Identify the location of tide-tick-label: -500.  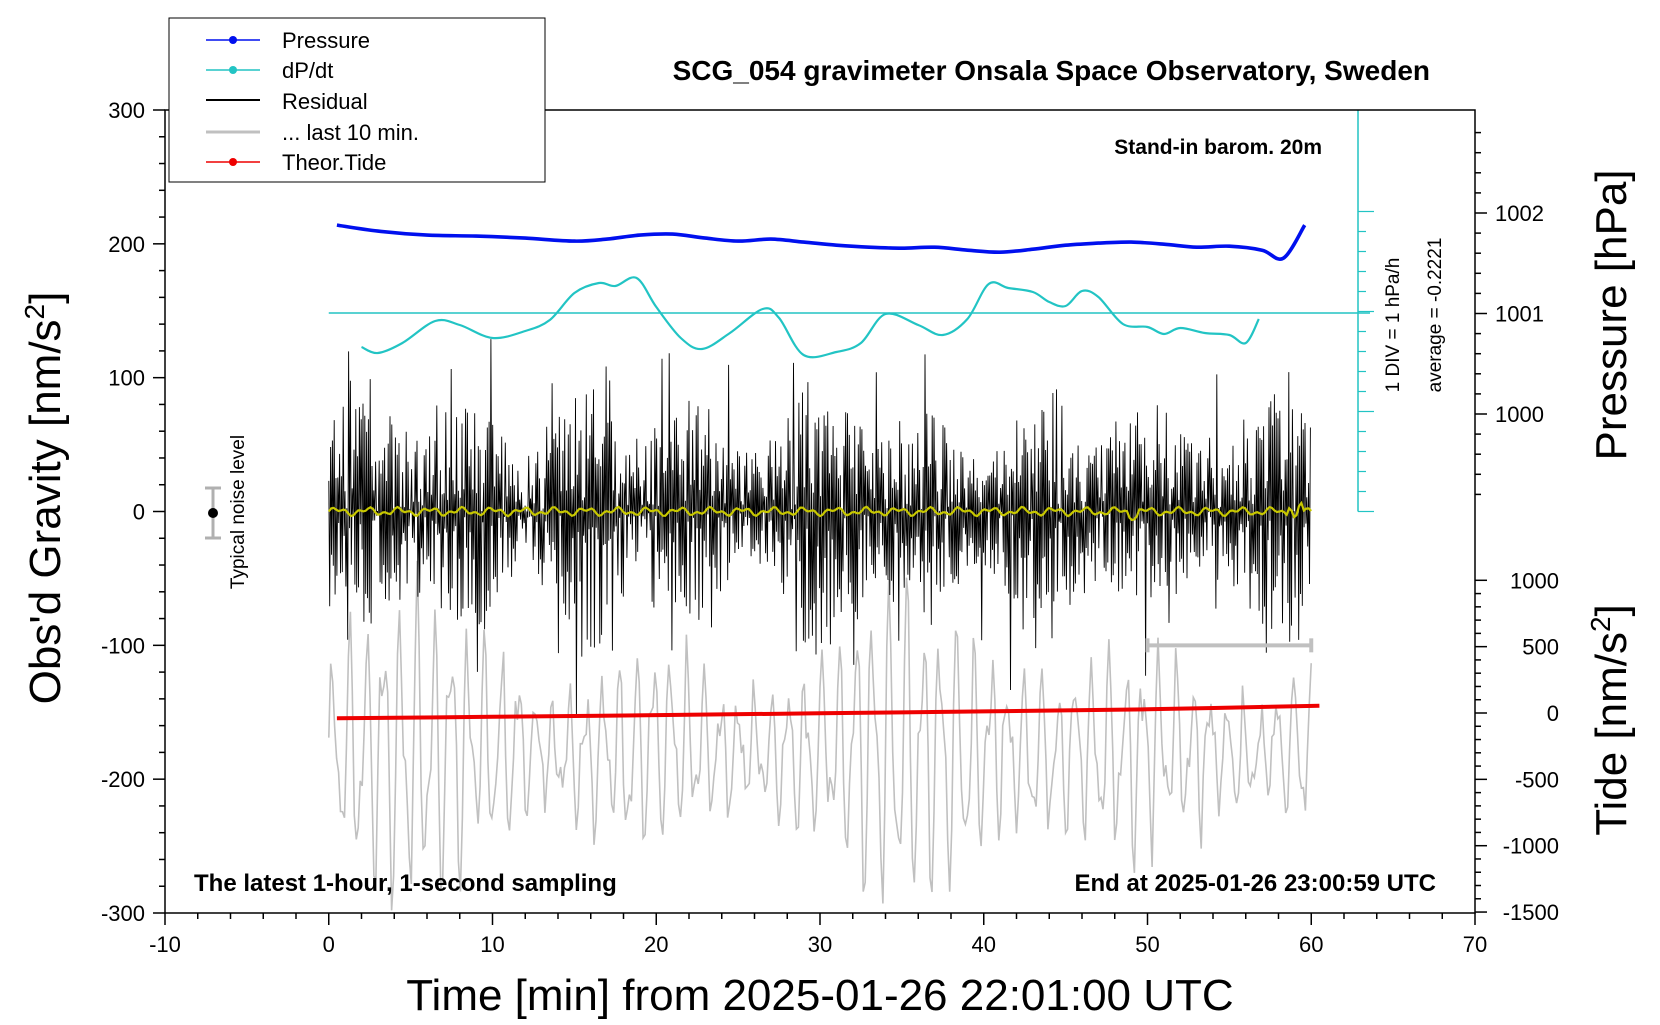
(1537, 779).